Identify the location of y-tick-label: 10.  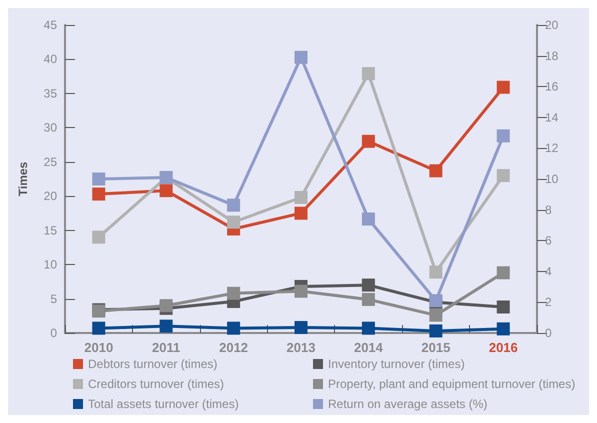
(51, 265).